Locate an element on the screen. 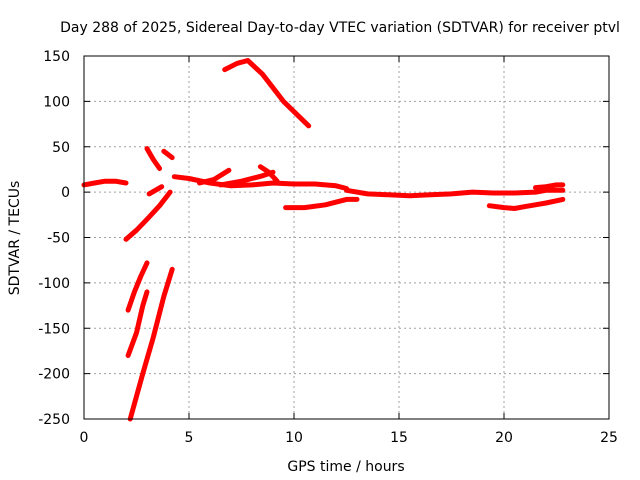  x-tick-label: 0 is located at coordinates (84, 438).